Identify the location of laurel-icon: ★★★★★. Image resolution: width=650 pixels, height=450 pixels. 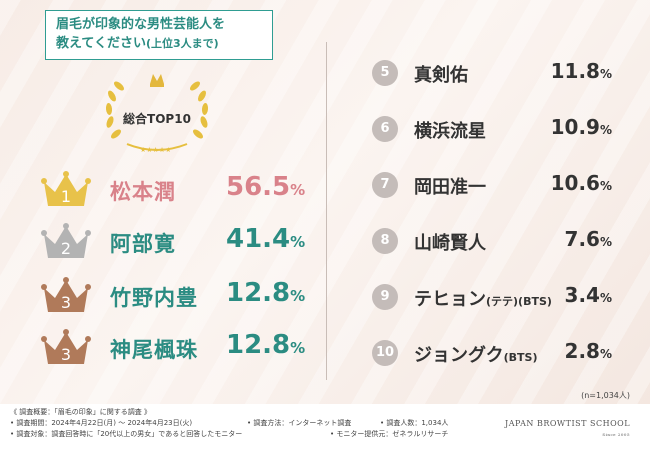
(157, 114).